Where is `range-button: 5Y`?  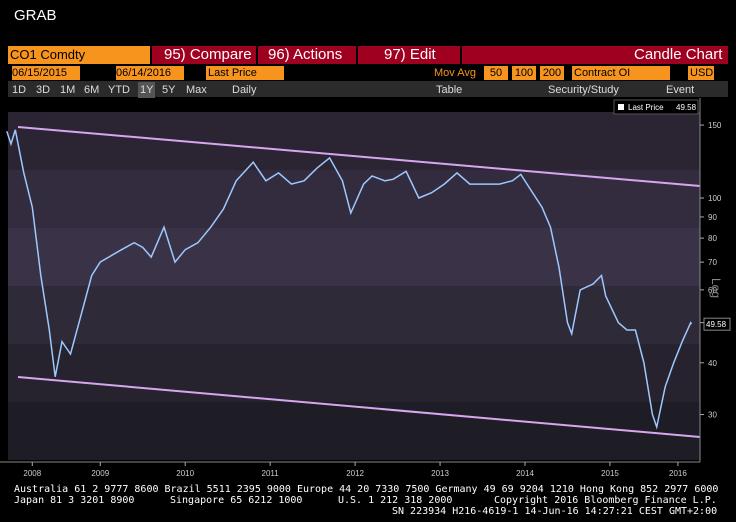
range-button: 5Y is located at coordinates (169, 90).